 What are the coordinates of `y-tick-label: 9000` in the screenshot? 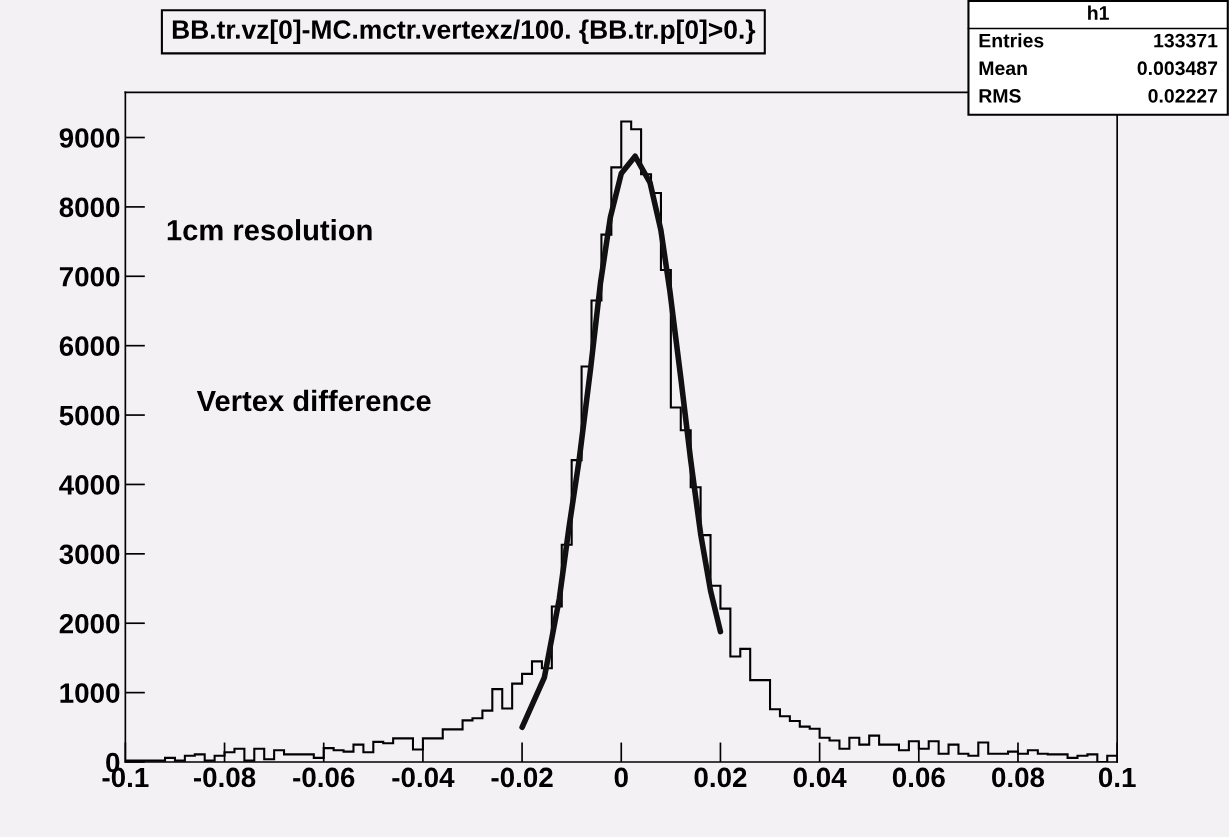 It's located at (89, 138).